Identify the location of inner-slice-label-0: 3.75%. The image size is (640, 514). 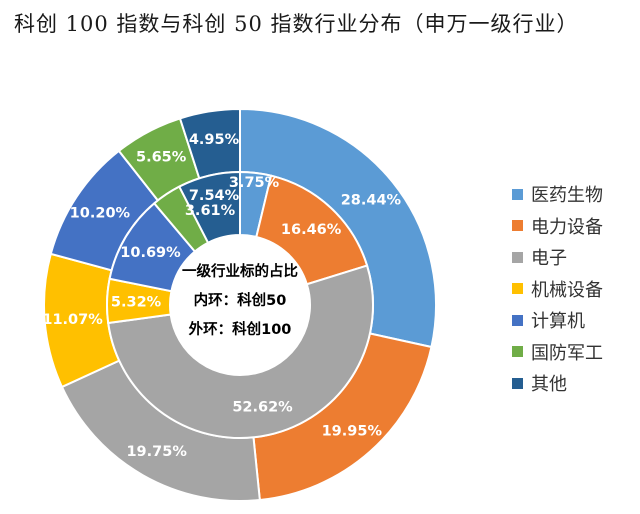
(254, 183).